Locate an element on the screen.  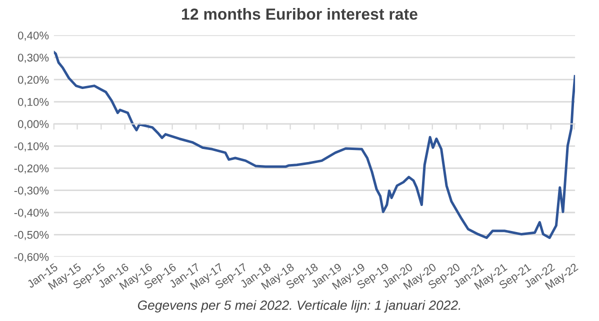
y-tick-label: -0,10% is located at coordinates (31, 147).